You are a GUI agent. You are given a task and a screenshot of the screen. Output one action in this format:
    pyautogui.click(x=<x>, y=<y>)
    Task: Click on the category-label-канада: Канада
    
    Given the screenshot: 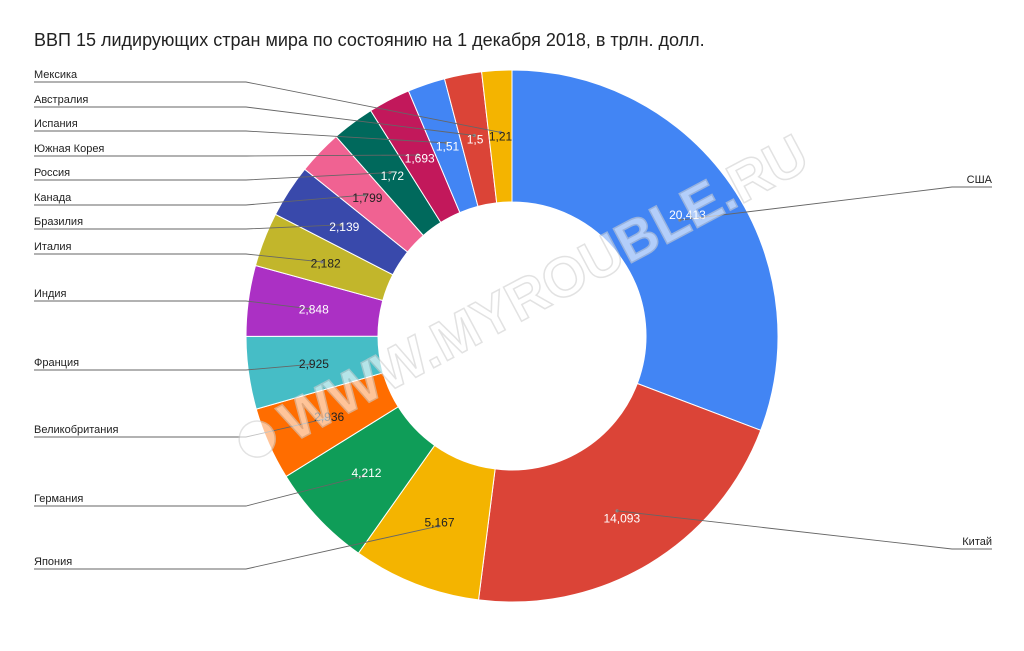 What is the action you would take?
    pyautogui.click(x=53, y=198)
    